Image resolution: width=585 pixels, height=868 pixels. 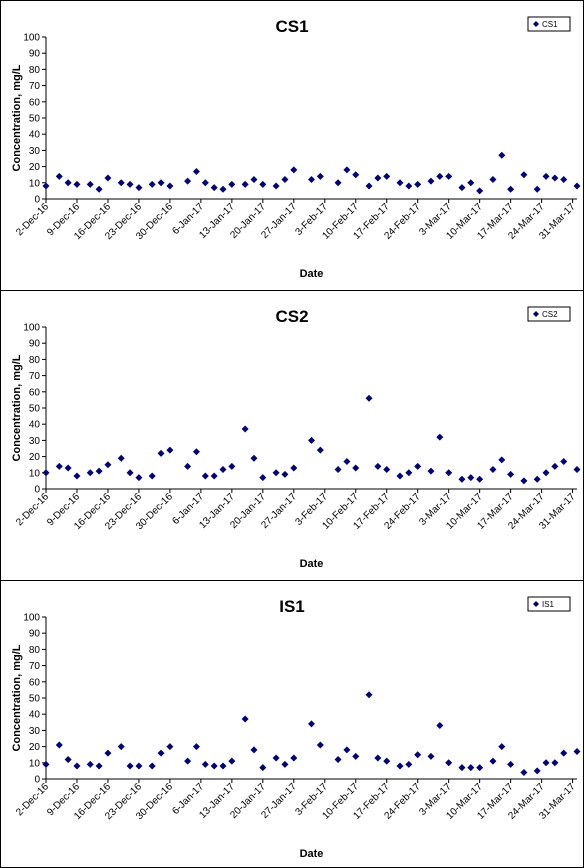 What do you see at coordinates (17, 407) in the screenshot?
I see `y-axis-title: Concentration, mg/L` at bounding box center [17, 407].